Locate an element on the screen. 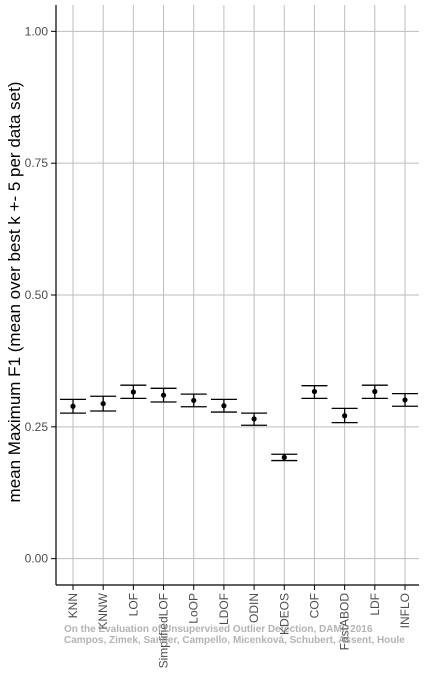 Image resolution: width=424 pixels, height=673 pixels. x-tick-label: INFLO is located at coordinates (405, 610).